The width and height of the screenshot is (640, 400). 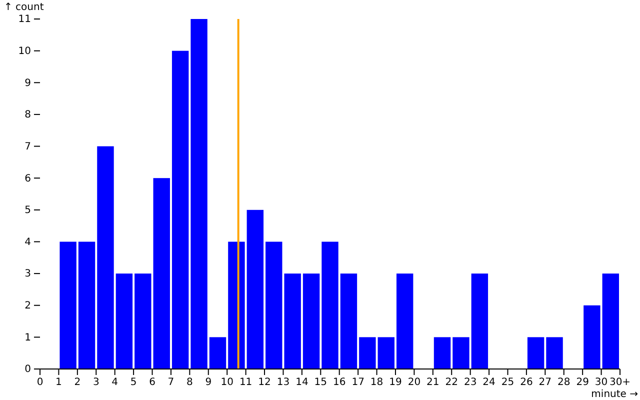 What do you see at coordinates (27, 306) in the screenshot?
I see `y-tick-label: 2` at bounding box center [27, 306].